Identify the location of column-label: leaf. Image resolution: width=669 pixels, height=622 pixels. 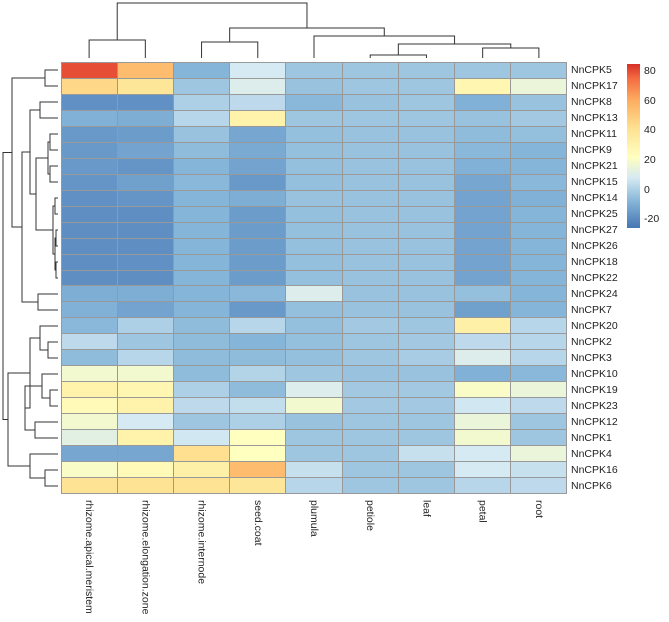
(426, 508).